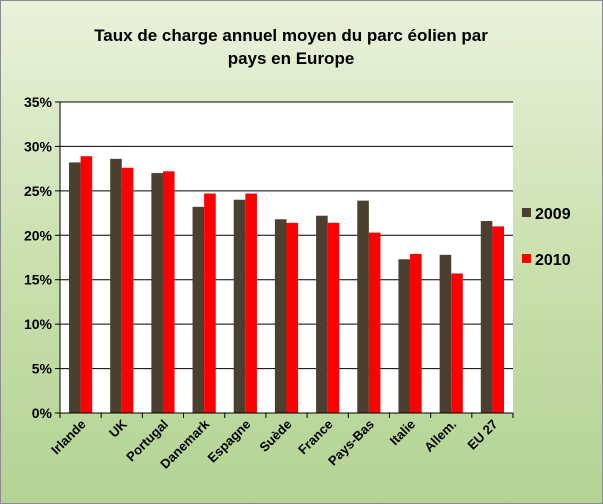 This screenshot has width=603, height=504. I want to click on x-category-label: Irlande, so click(68, 437).